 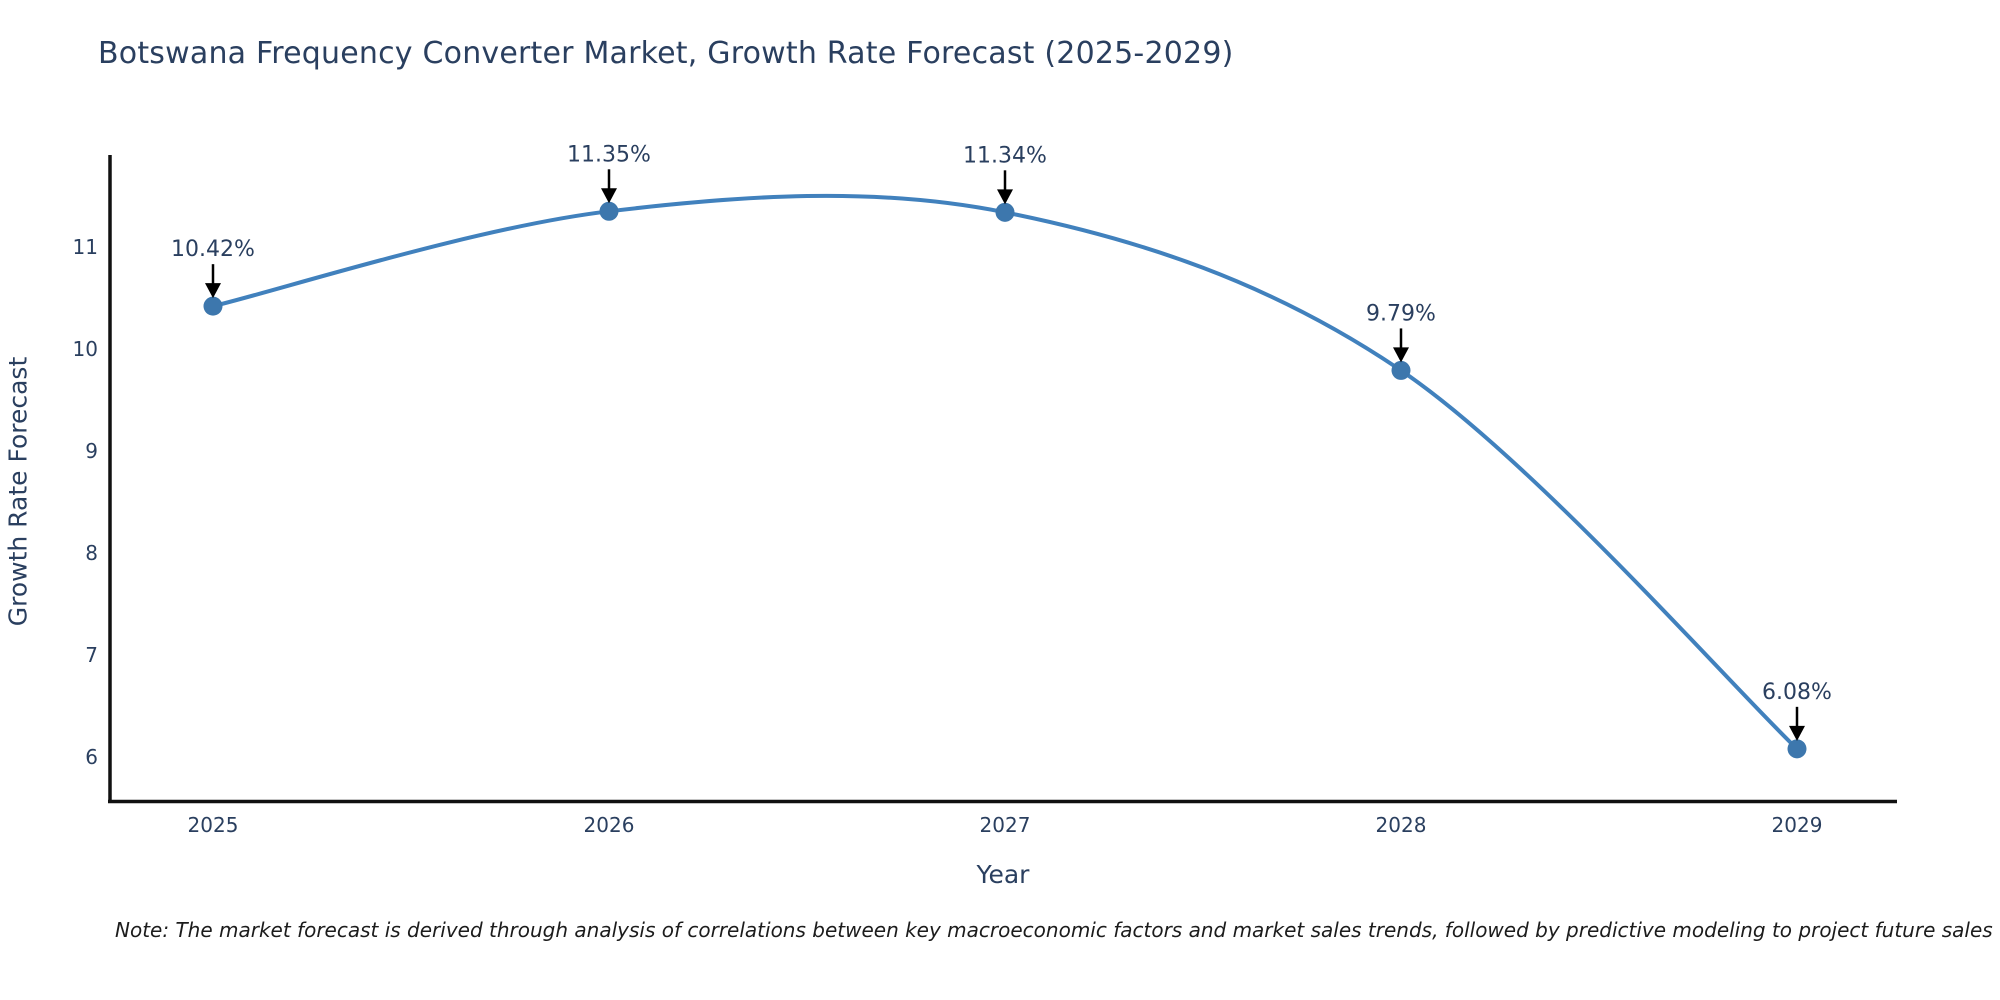 I want to click on data-point-label: 6.08%, so click(x=1797, y=692).